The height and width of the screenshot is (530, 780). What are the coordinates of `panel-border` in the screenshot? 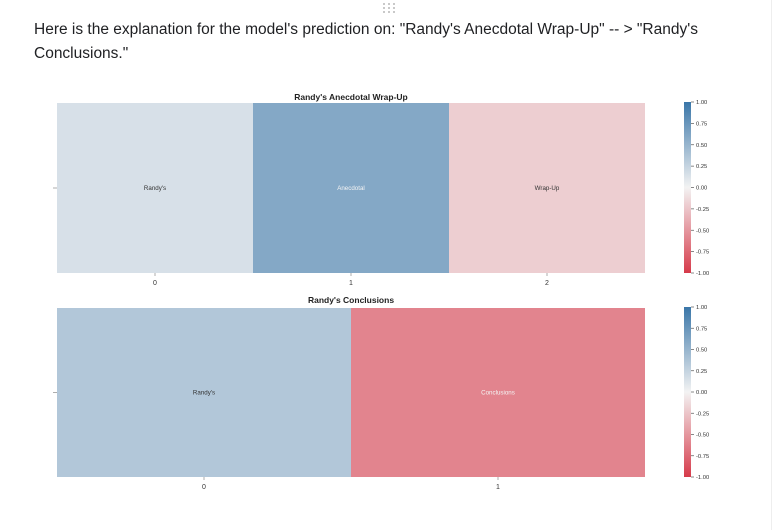 It's located at (771, 265).